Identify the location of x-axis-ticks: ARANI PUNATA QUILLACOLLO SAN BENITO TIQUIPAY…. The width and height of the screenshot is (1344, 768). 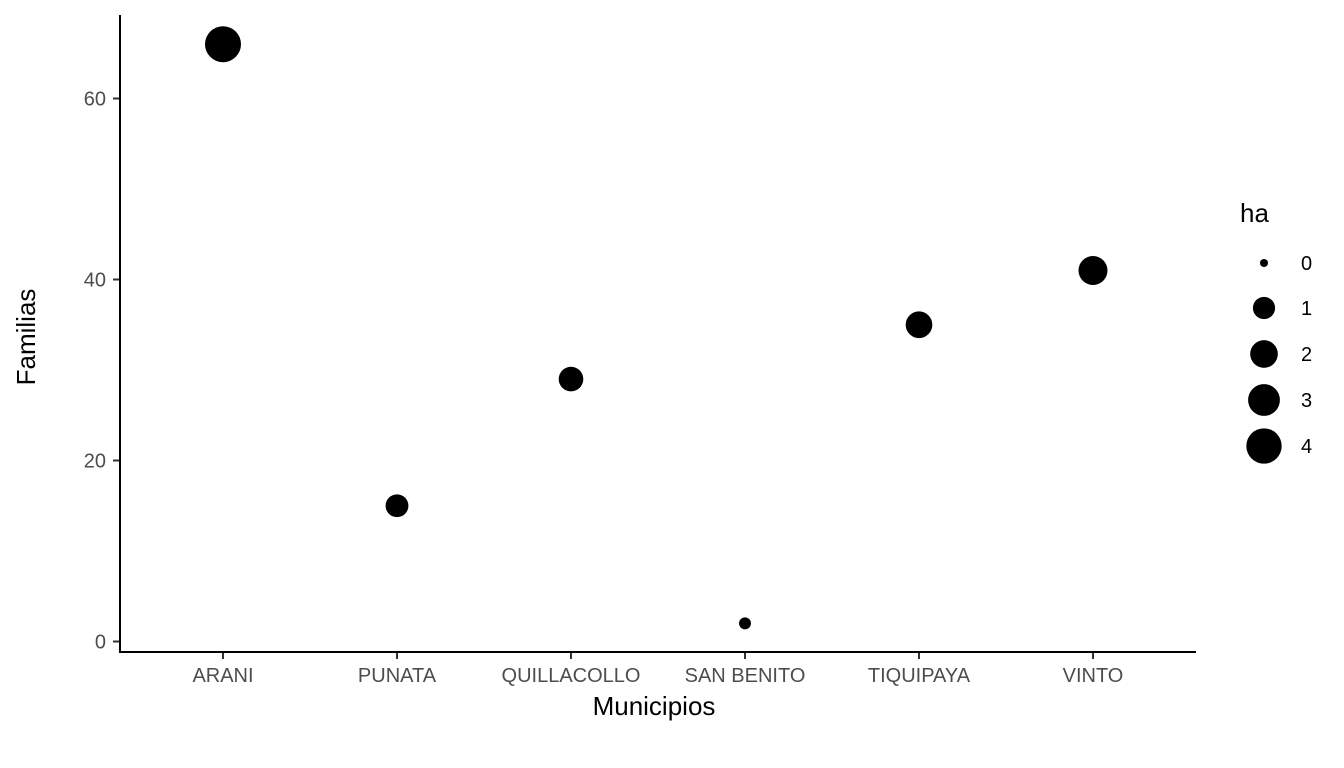
(657, 669).